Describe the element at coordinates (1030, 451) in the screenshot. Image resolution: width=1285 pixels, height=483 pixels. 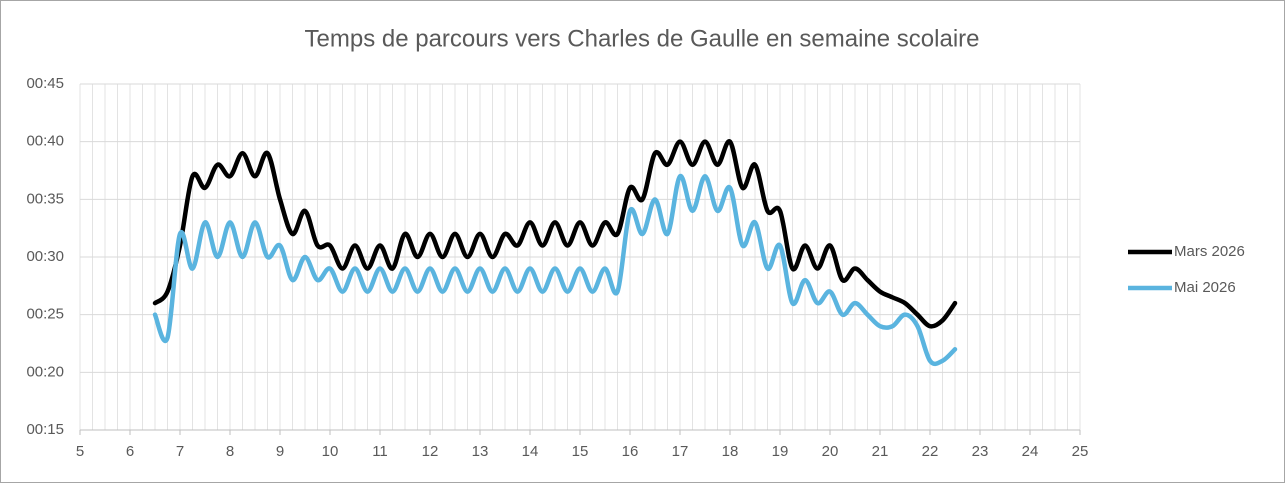
I see `x-tick-label: 24` at that location.